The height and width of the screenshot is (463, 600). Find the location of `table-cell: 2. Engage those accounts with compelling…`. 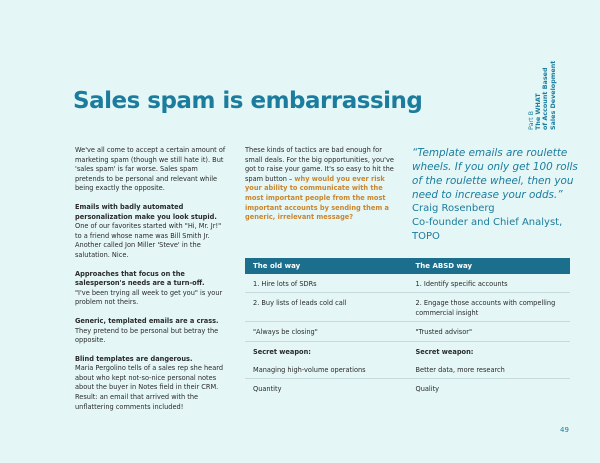

table-cell: 2. Engage those accounts with compelling… is located at coordinates (485, 308).